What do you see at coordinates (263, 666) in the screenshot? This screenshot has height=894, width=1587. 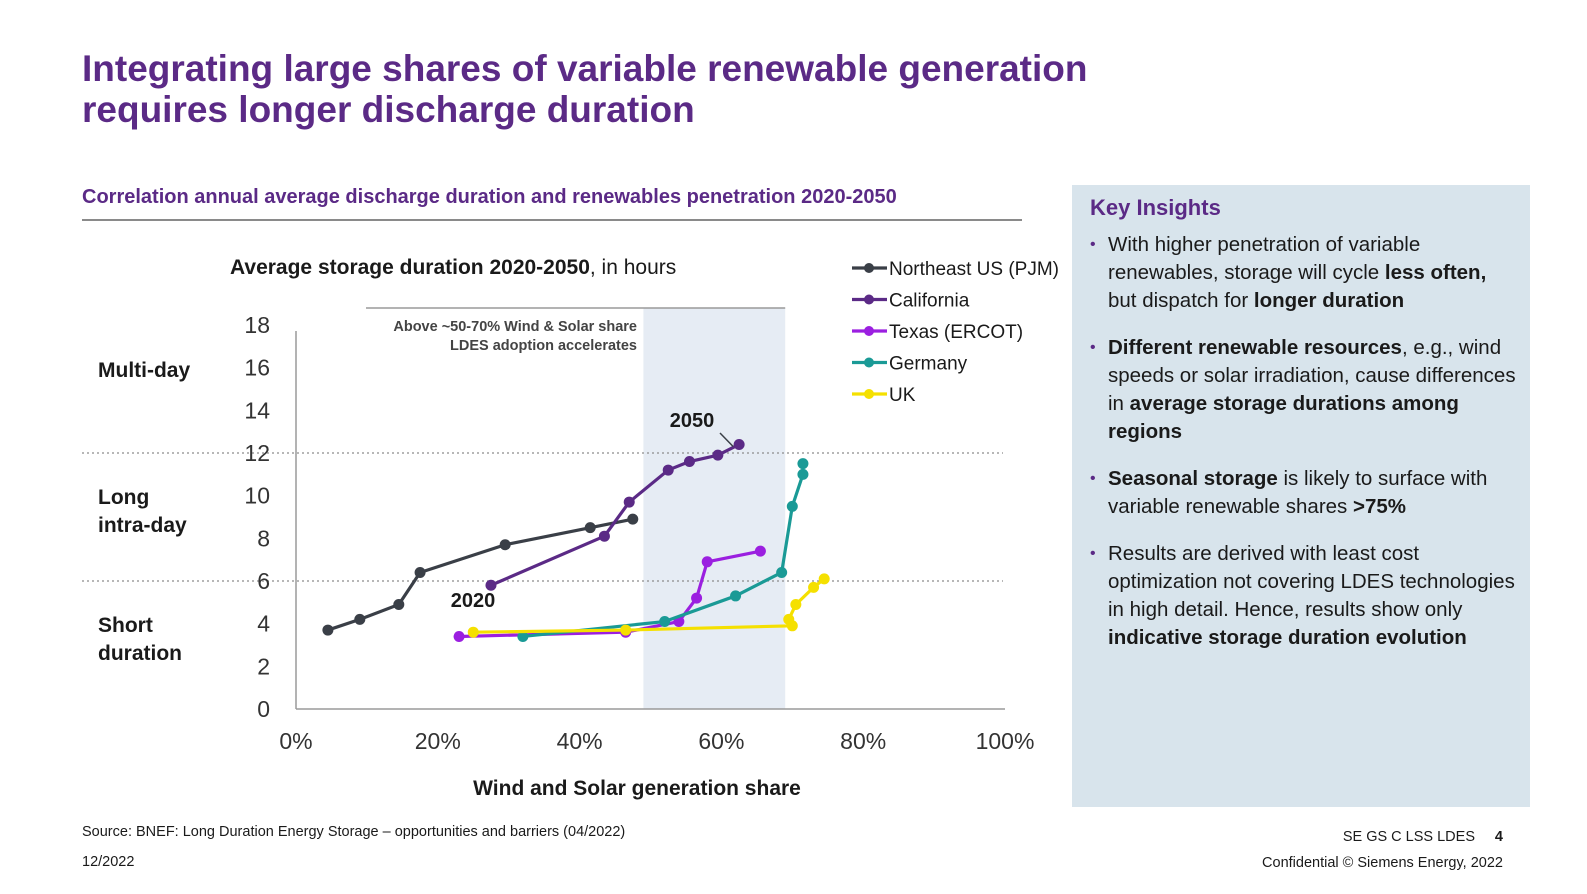 I see `y-tick-label: 2` at bounding box center [263, 666].